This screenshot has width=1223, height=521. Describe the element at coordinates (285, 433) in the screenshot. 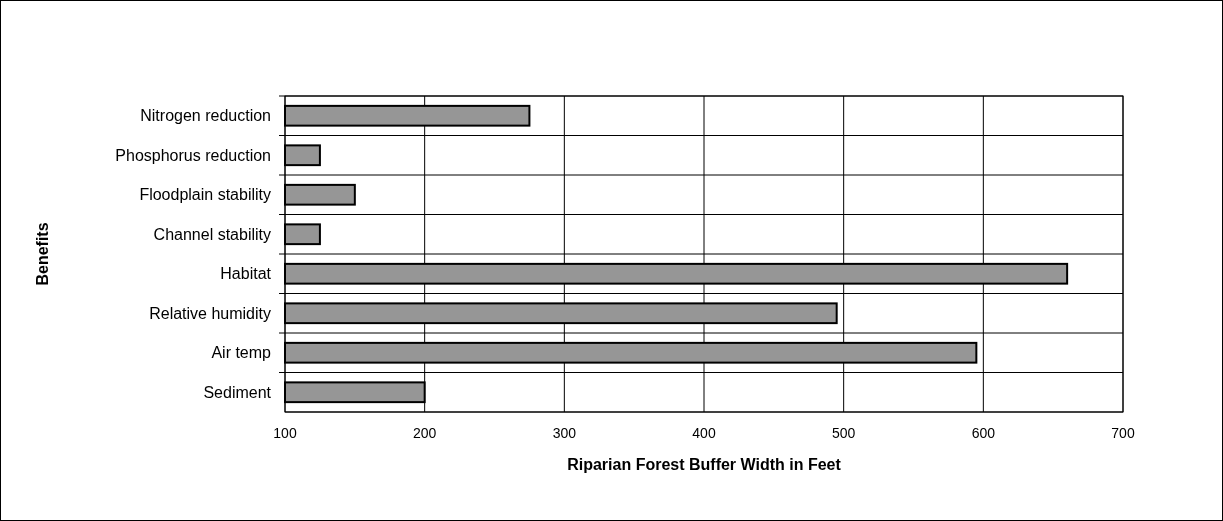

I see `x-tick-label: 100` at that location.